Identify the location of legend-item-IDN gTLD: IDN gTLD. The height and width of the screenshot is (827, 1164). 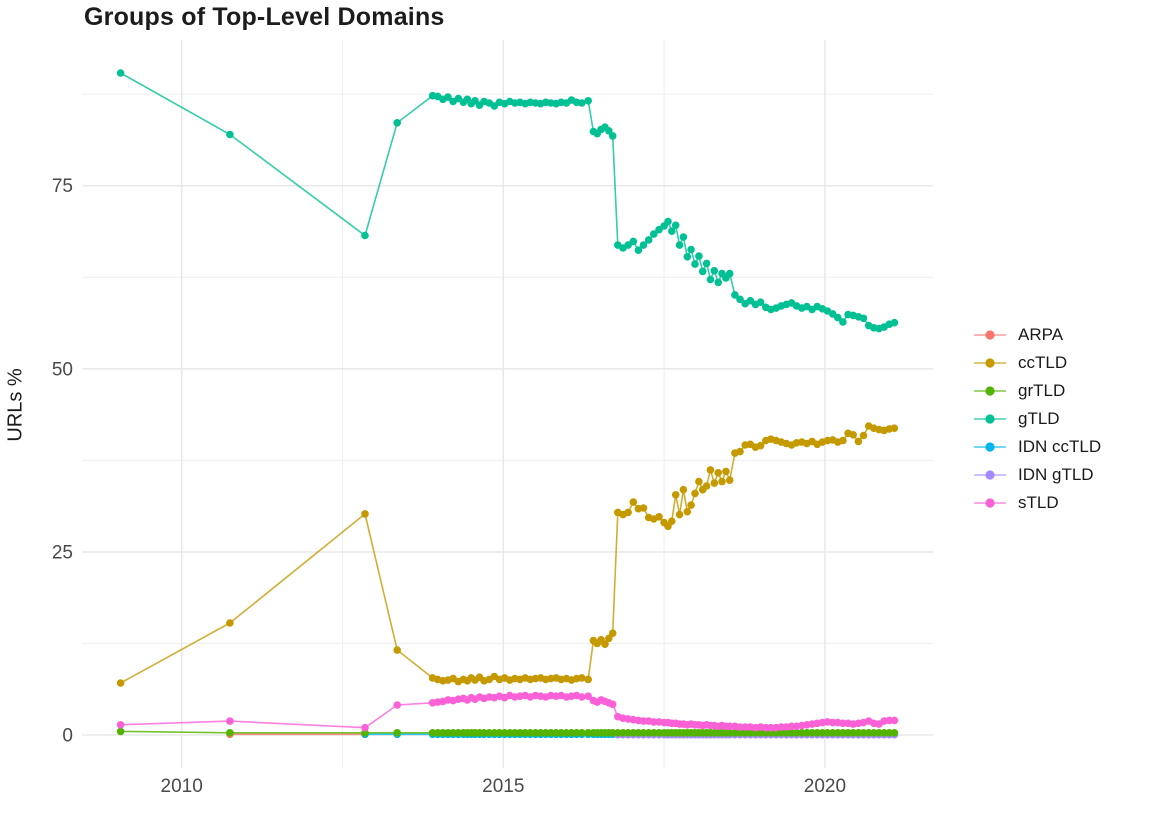
(1036, 475).